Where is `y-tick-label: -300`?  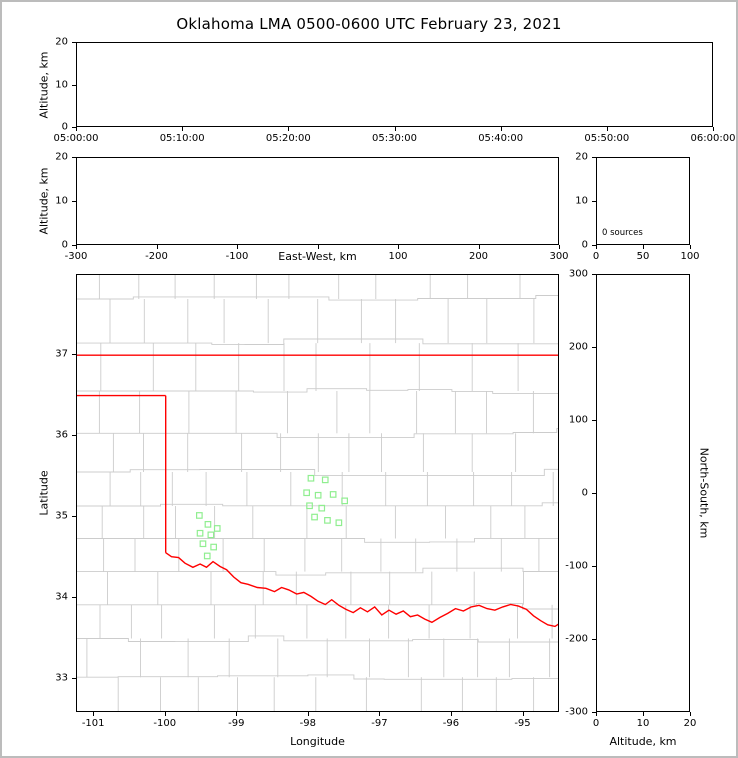 y-tick-label: -300 is located at coordinates (576, 712).